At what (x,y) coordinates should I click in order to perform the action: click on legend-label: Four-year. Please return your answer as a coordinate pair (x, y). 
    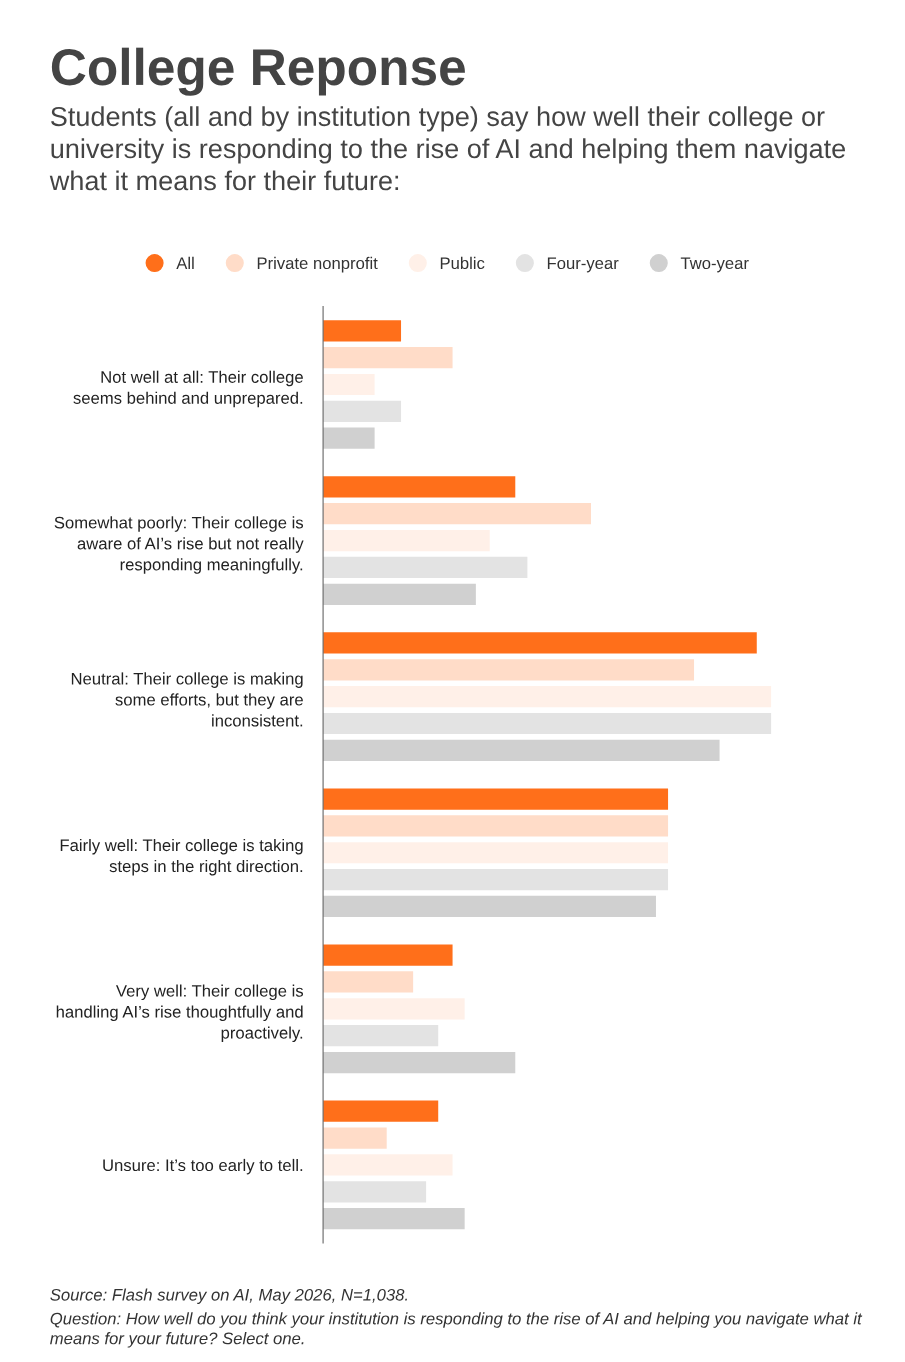
    Looking at the image, I should click on (583, 265).